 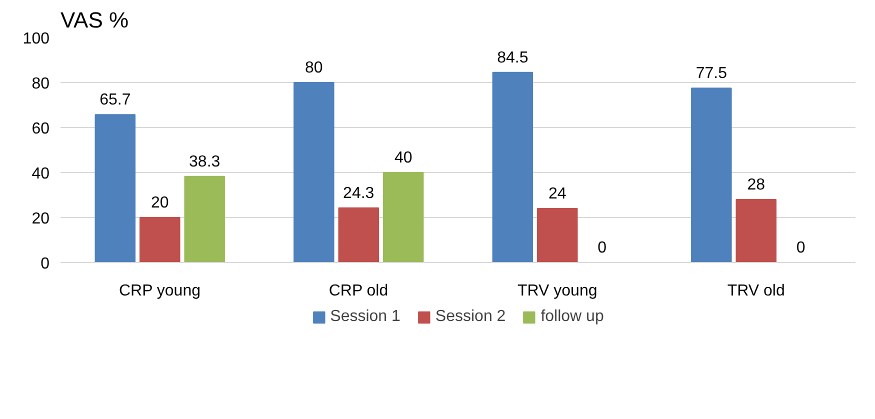 What do you see at coordinates (36, 39) in the screenshot?
I see `y-tick-label: 100` at bounding box center [36, 39].